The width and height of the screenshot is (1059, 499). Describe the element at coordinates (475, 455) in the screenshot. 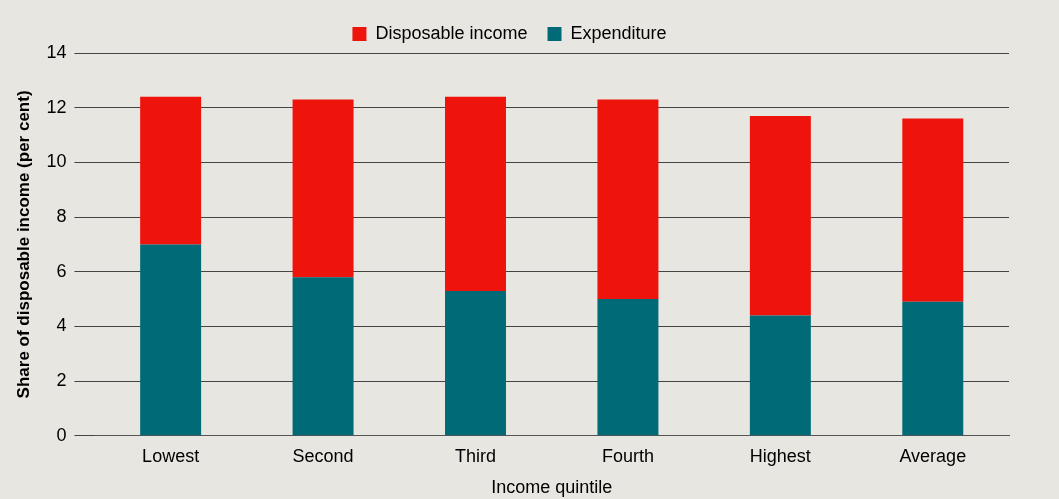

I see `x-tick-label: Third` at that location.